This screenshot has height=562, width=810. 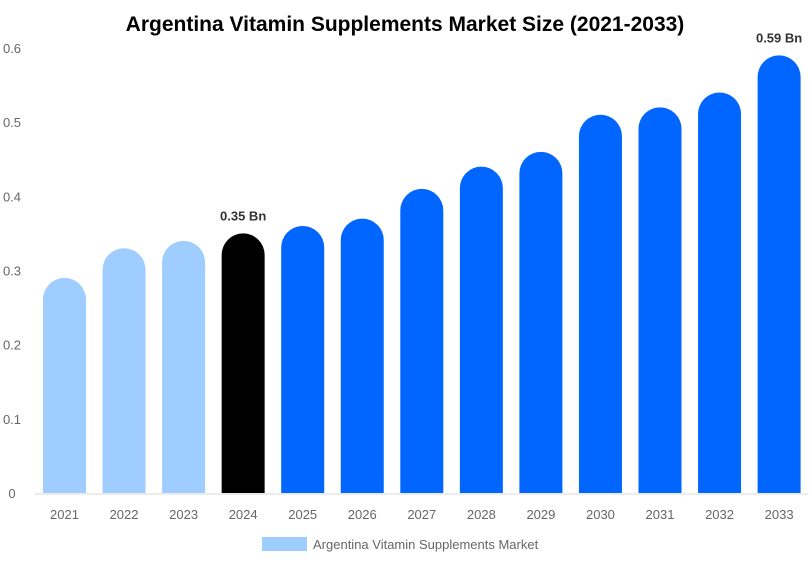 What do you see at coordinates (302, 514) in the screenshot?
I see `x-tick-label: 2025` at bounding box center [302, 514].